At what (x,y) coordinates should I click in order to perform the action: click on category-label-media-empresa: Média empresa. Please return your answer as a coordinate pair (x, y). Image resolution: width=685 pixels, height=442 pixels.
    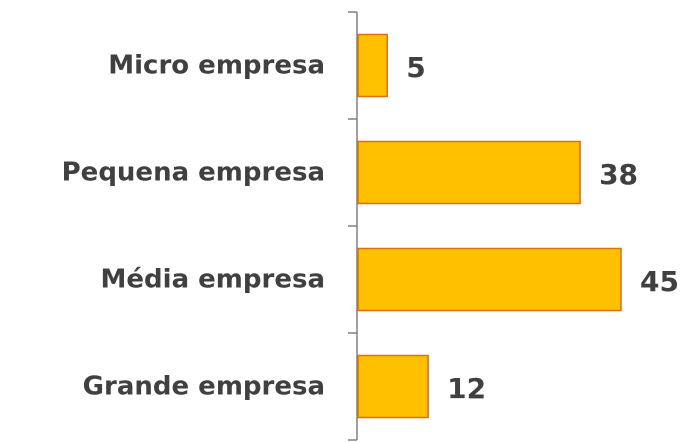
    Looking at the image, I should click on (213, 280).